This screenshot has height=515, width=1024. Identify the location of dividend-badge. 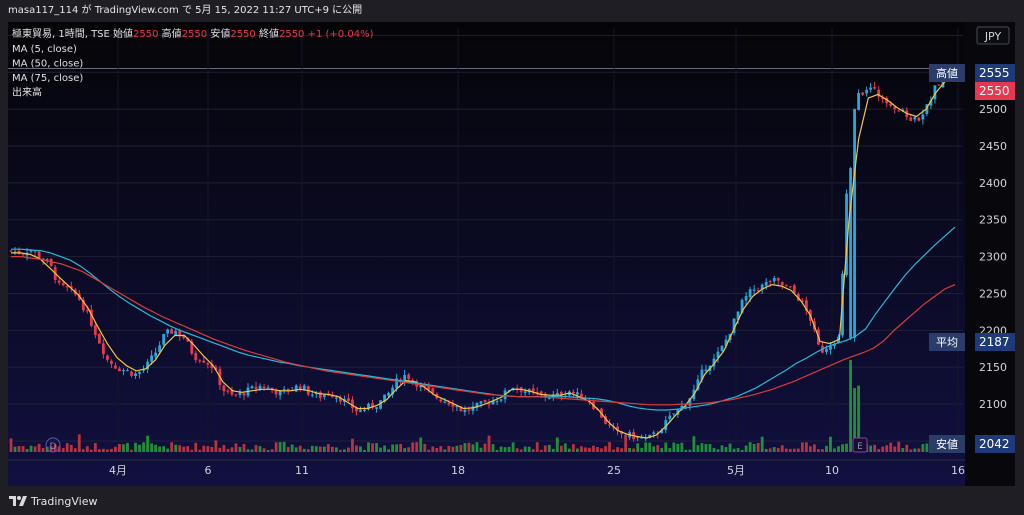
(53, 445).